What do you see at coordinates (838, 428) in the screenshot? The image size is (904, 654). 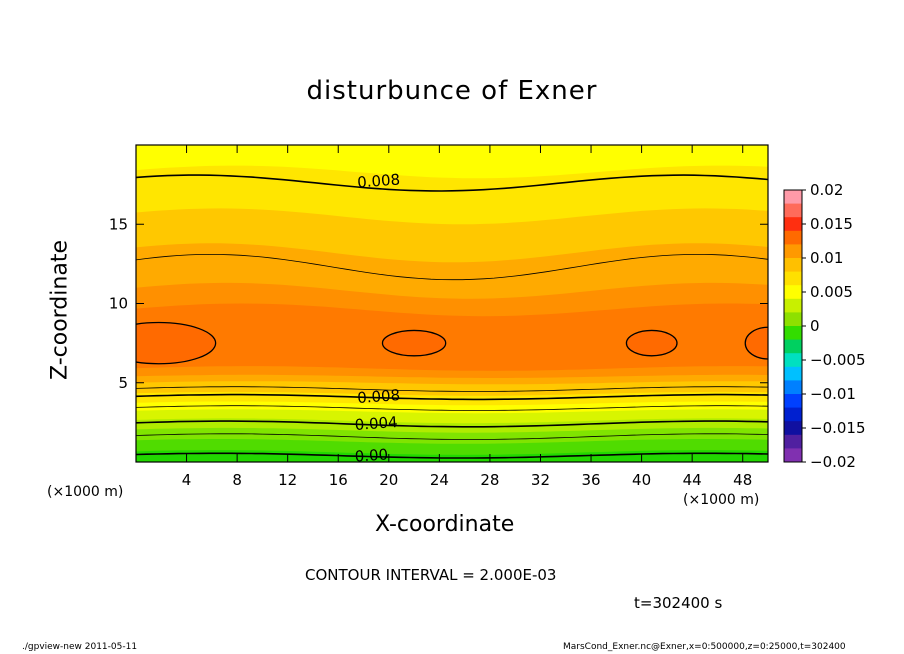 I see `colorbar-label: −0.015` at bounding box center [838, 428].